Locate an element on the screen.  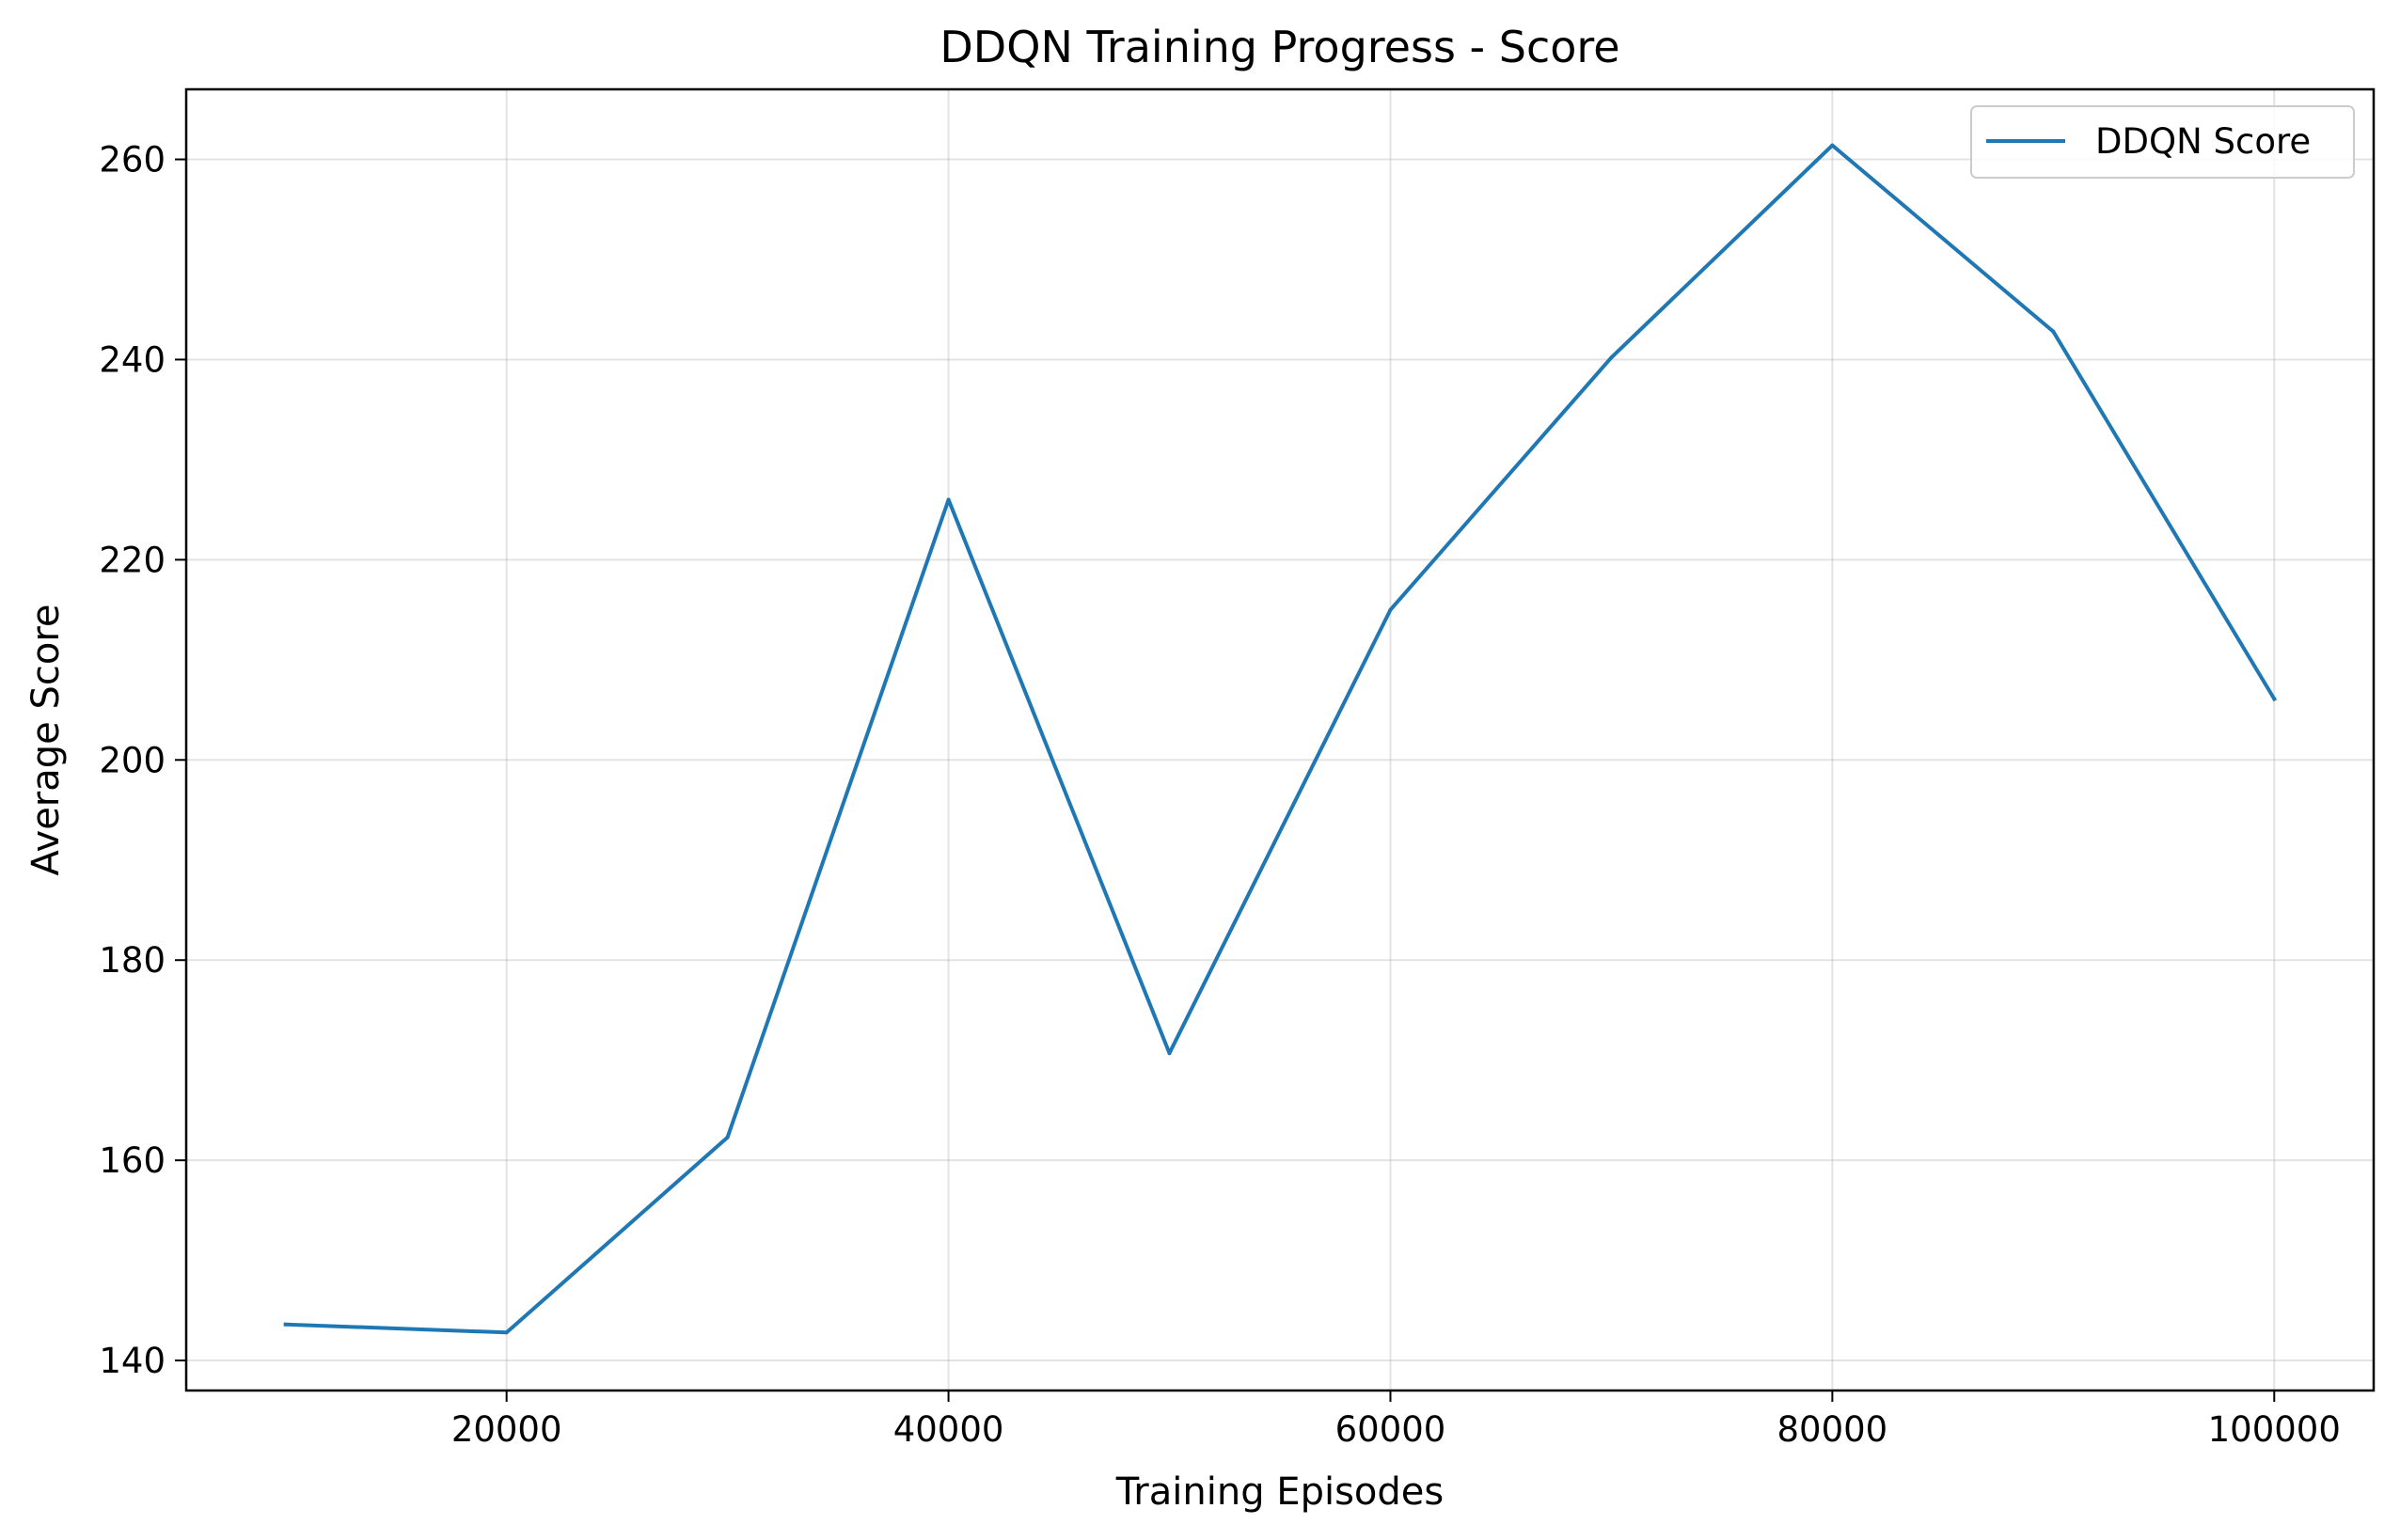
x-tick-label: 60000 is located at coordinates (1390, 1429).